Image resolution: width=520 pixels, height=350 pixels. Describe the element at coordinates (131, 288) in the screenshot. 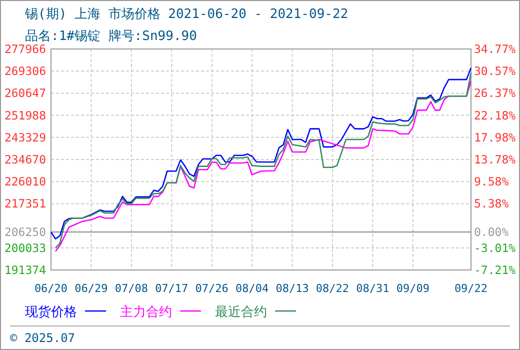

I see `x-tick-label: 07/08` at that location.